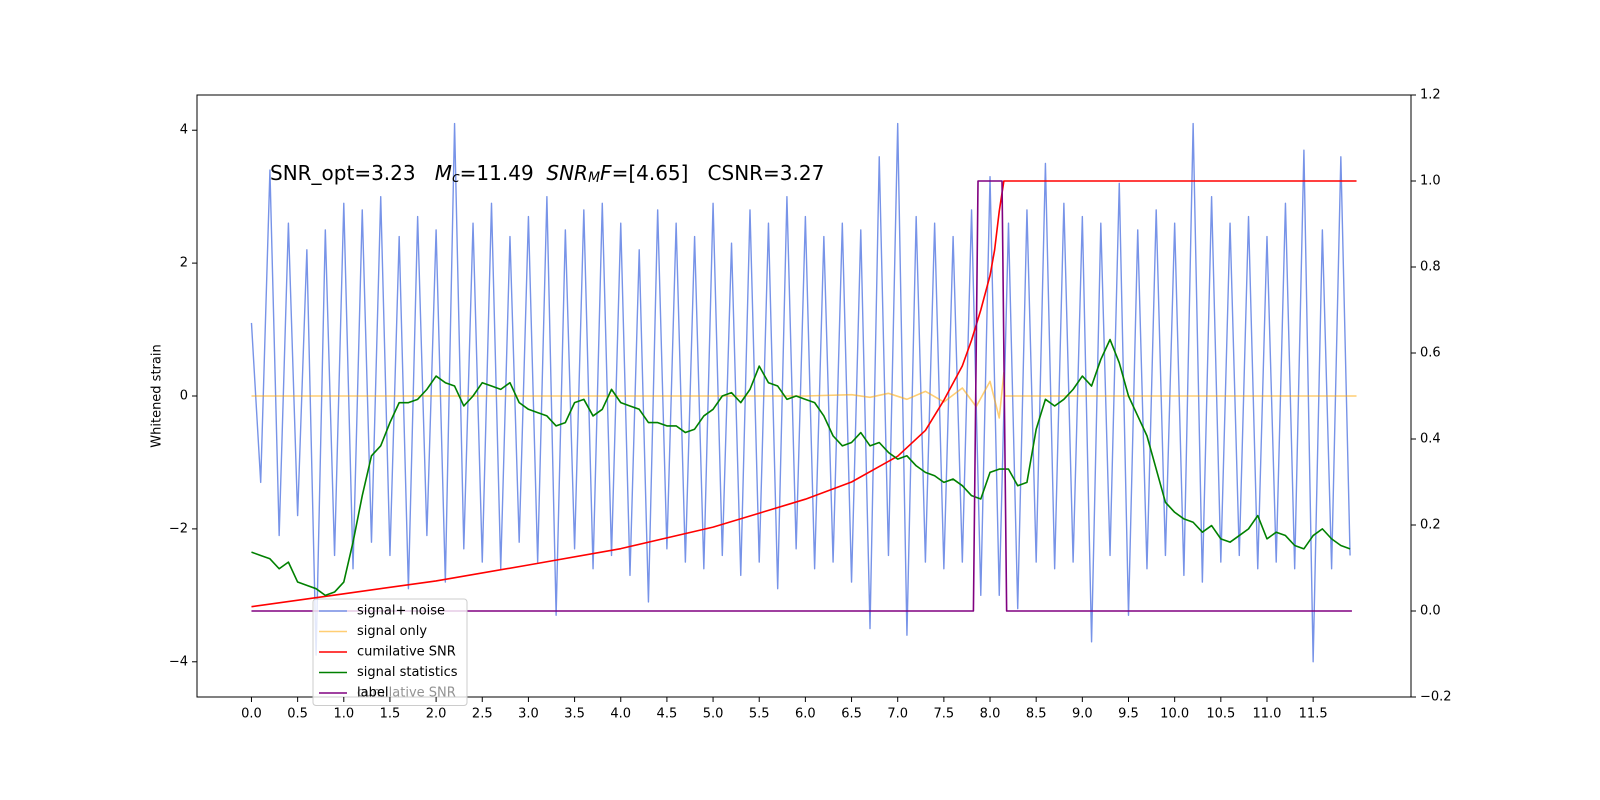 This screenshot has height=800, width=1600. I want to click on x-tick-label: 4.0, so click(620, 714).